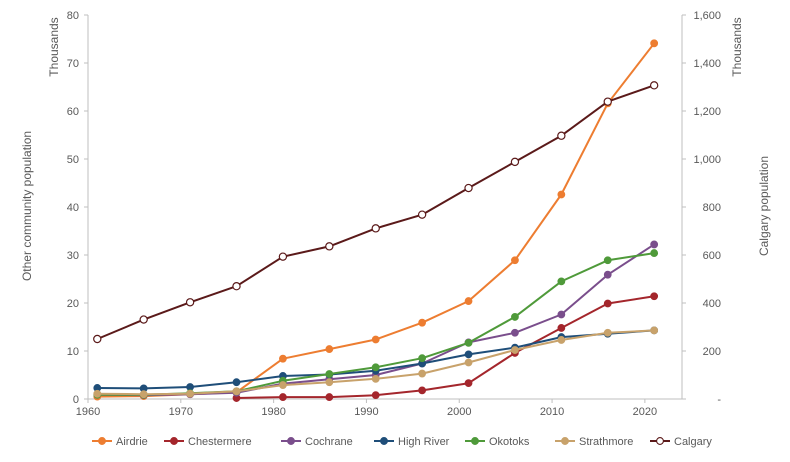 This screenshot has width=790, height=462. What do you see at coordinates (54, 46) in the screenshot?
I see `y-axis-units-label: Thousands` at bounding box center [54, 46].